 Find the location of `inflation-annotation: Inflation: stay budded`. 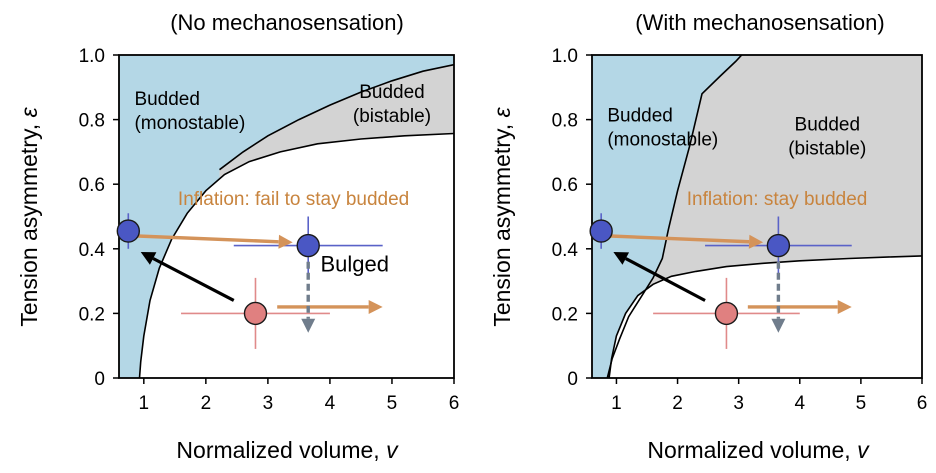

inflation-annotation: Inflation: stay budded is located at coordinates (777, 199).